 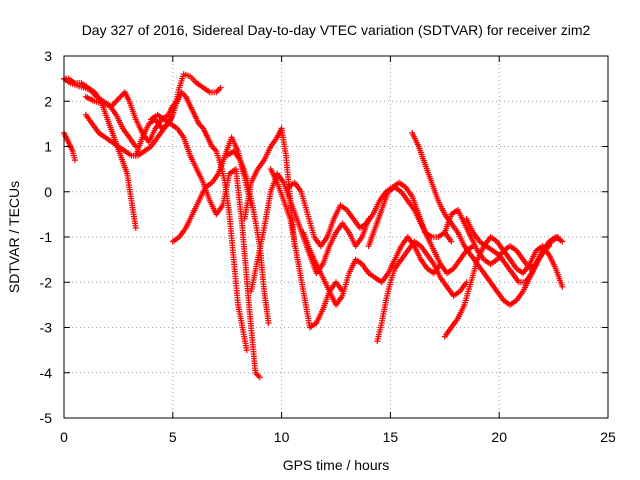 I want to click on x-tick-label: 25, so click(x=608, y=437).